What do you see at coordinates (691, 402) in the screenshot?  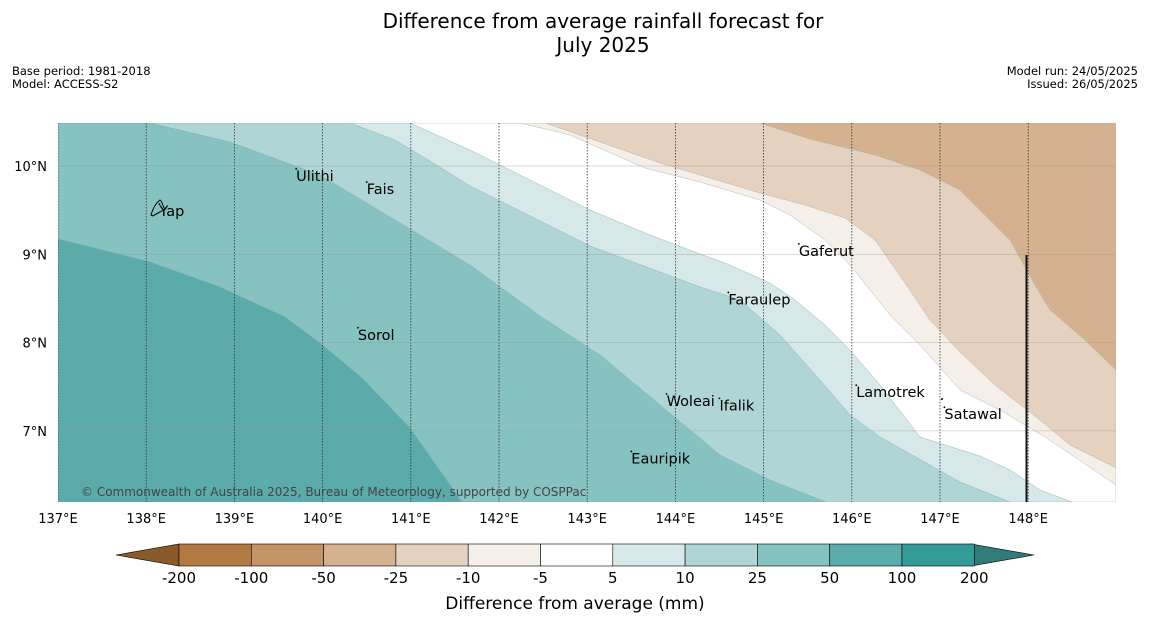 I see `island-label: Woleai` at bounding box center [691, 402].